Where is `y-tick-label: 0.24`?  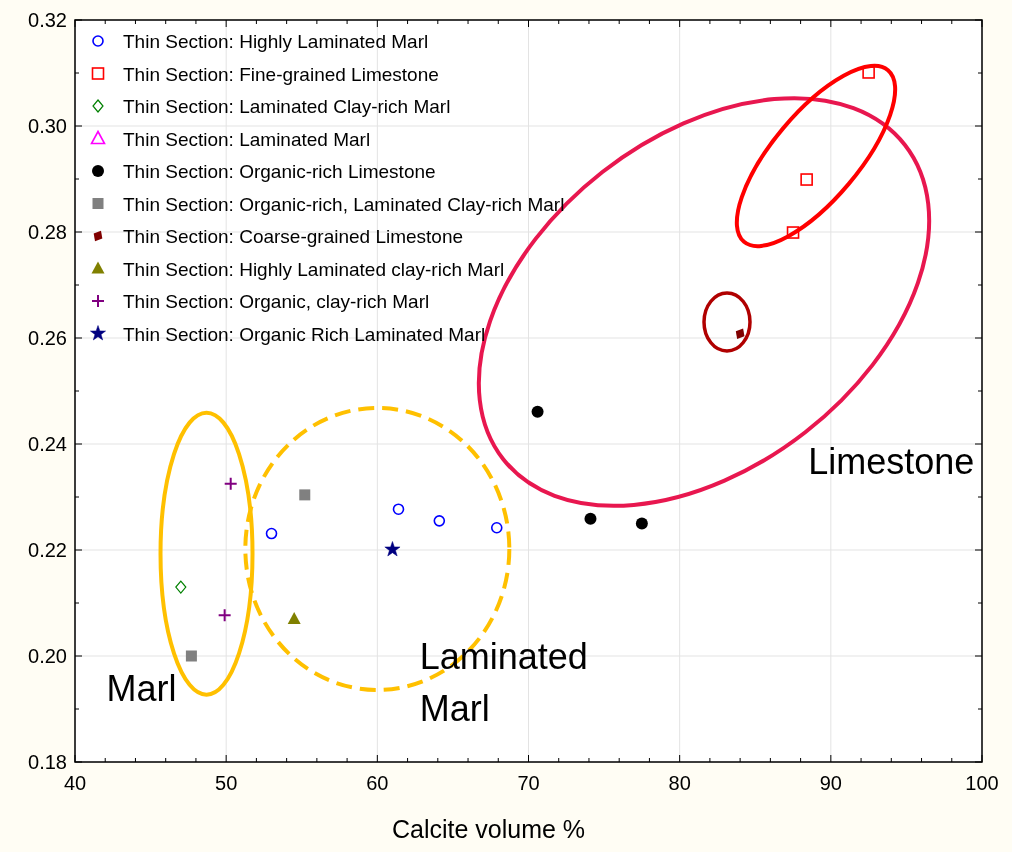
y-tick-label: 0.24 is located at coordinates (47, 444).